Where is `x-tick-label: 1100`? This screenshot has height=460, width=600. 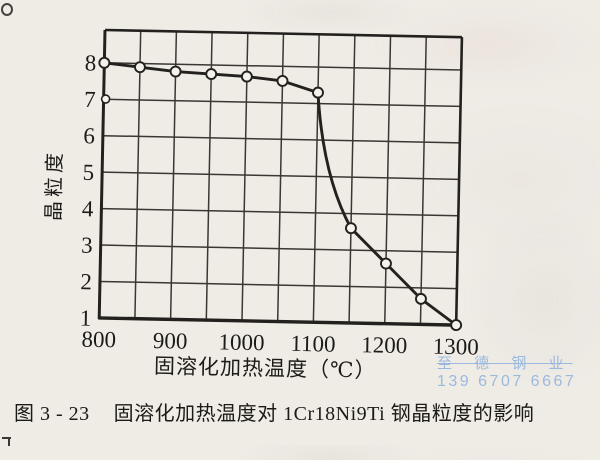
x-tick-label: 1100 is located at coordinates (313, 344).